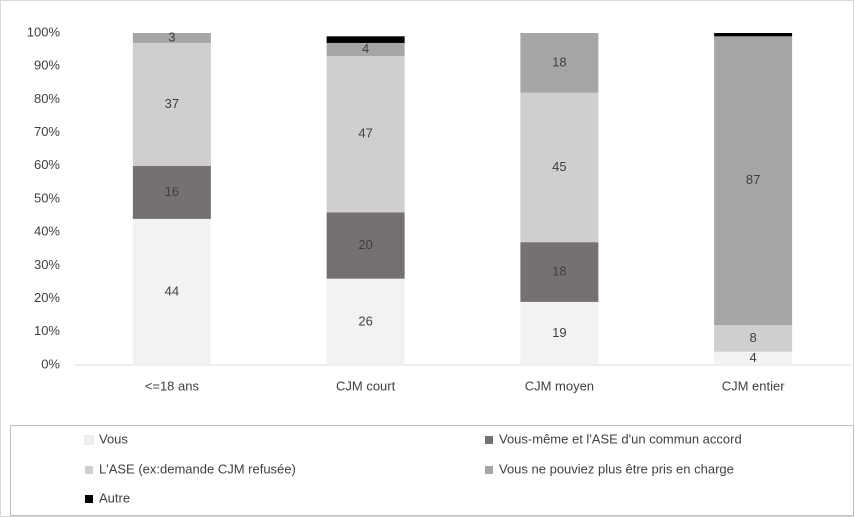  I want to click on legend-label: Vous ne pouviez plus être pris en charge, so click(616, 468).